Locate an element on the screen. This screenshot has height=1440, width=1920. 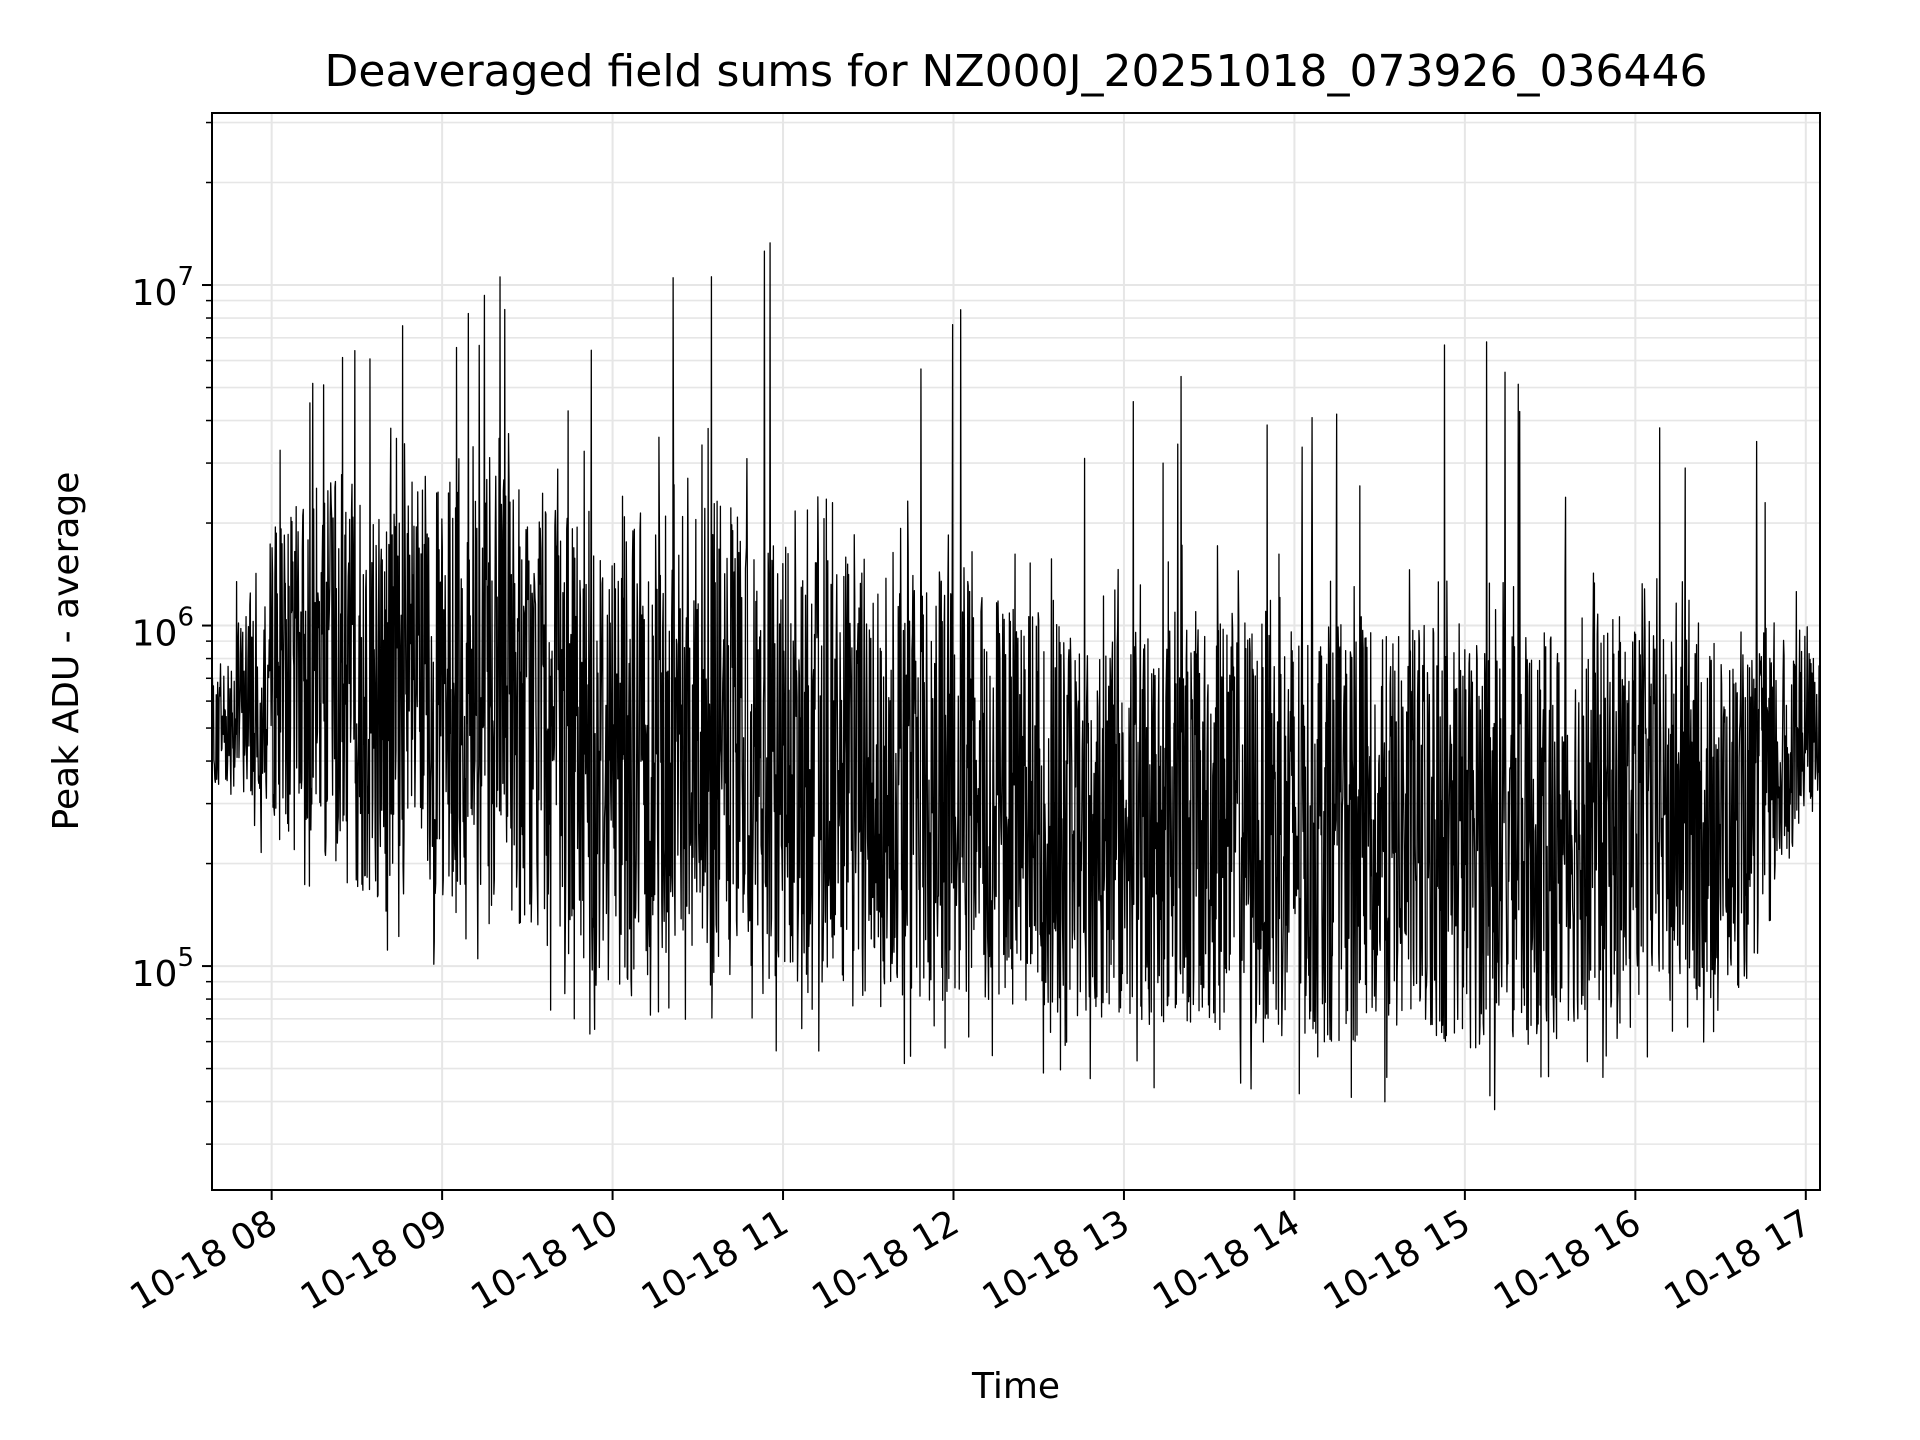
y-tick-label: 10⁷ is located at coordinates (163, 288).